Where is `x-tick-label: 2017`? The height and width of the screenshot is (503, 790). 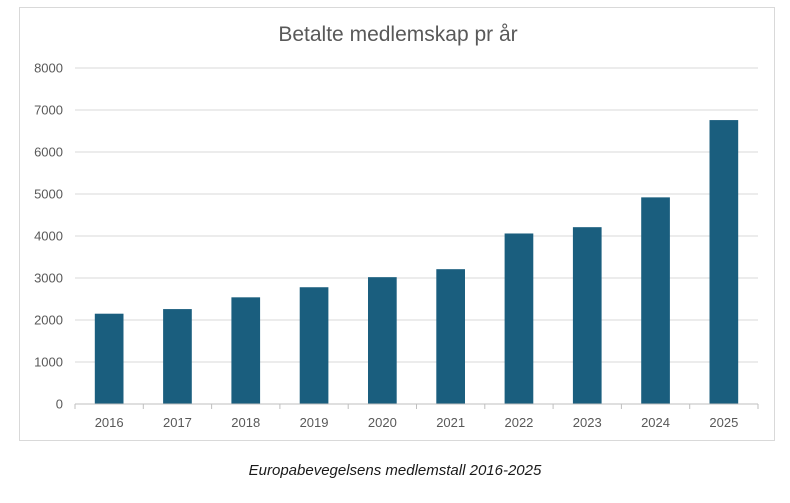
x-tick-label: 2017 is located at coordinates (177, 422).